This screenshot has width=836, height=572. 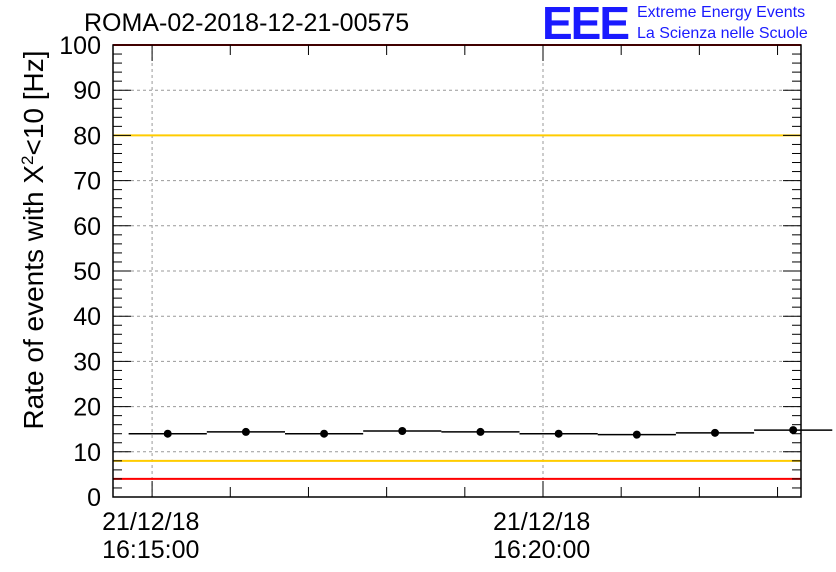 I want to click on y-tick-label: 100, so click(x=80, y=46).